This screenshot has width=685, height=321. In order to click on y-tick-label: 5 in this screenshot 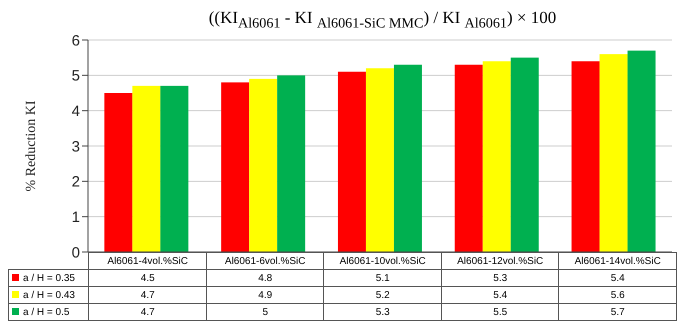, I will do `click(76, 76)`.